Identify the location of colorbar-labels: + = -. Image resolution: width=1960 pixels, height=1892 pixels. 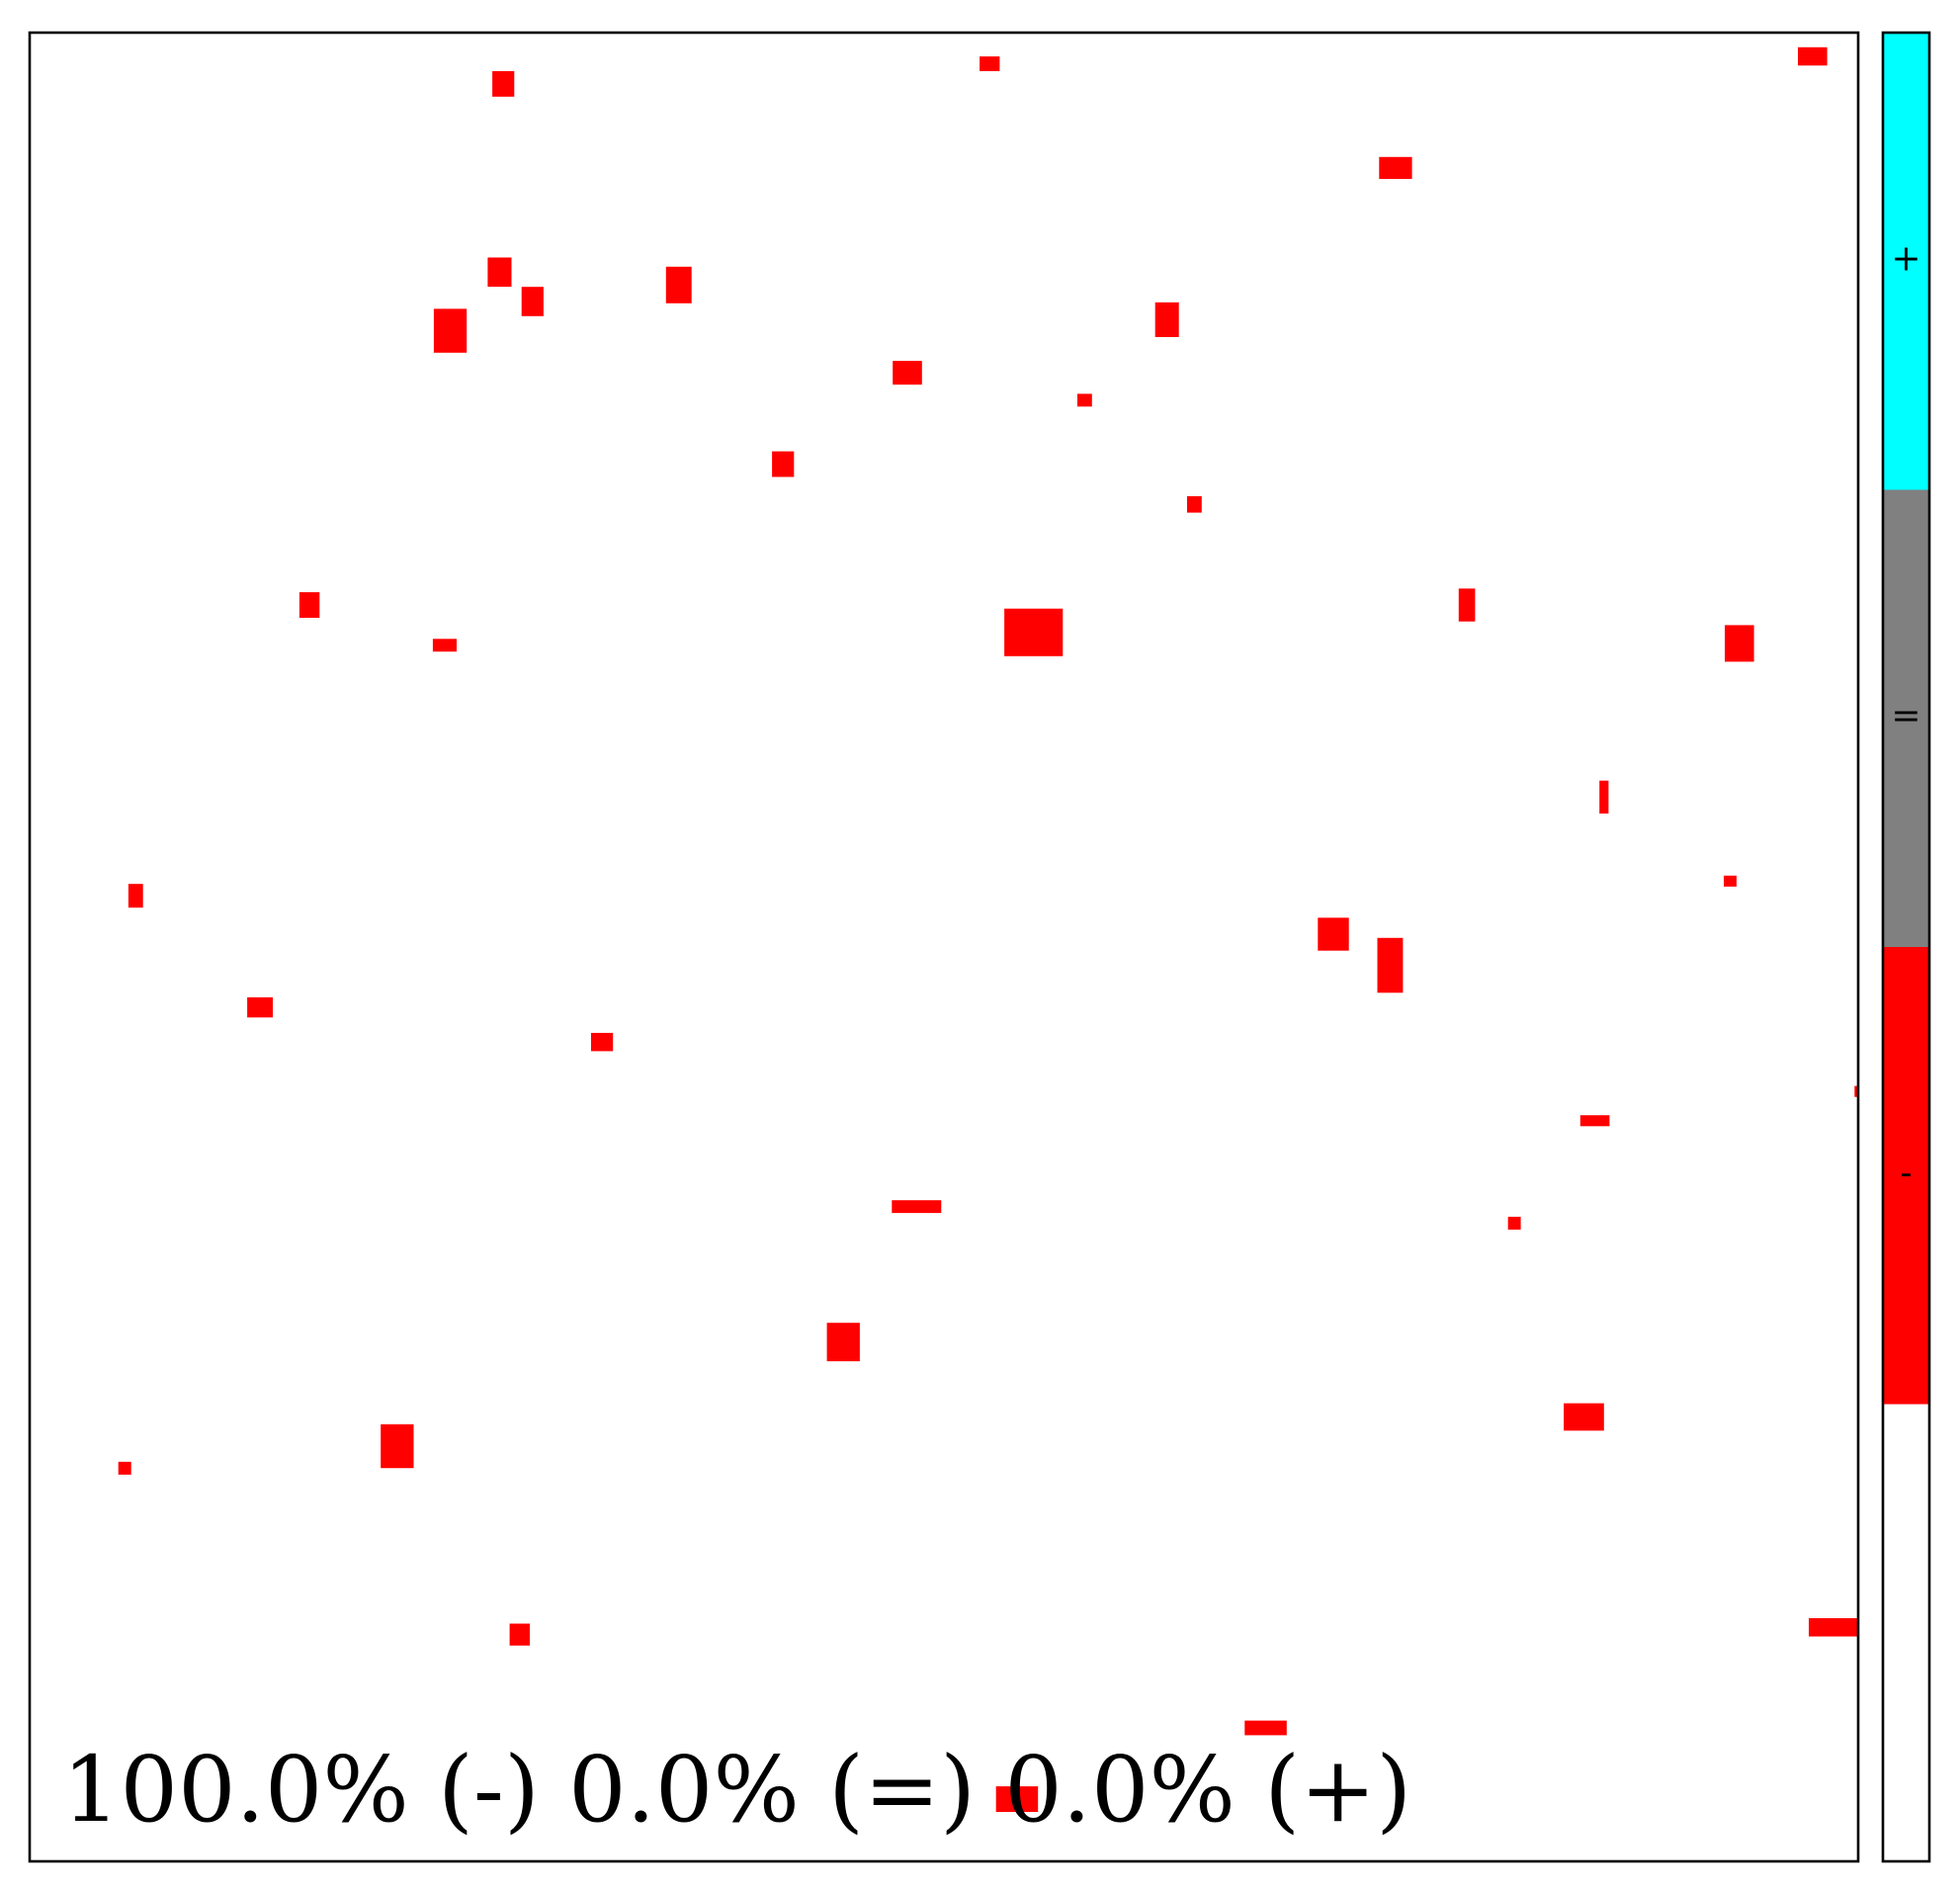
(1905, 715).